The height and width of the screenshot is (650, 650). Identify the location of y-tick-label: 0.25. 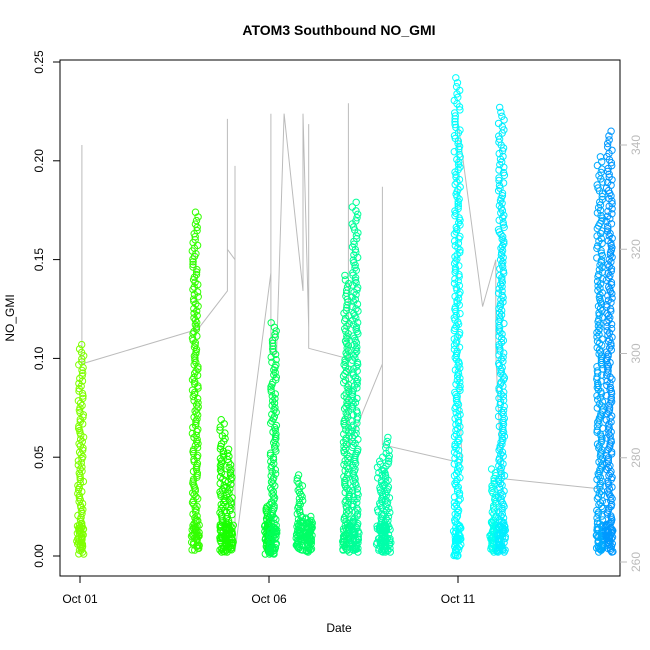
(39, 62).